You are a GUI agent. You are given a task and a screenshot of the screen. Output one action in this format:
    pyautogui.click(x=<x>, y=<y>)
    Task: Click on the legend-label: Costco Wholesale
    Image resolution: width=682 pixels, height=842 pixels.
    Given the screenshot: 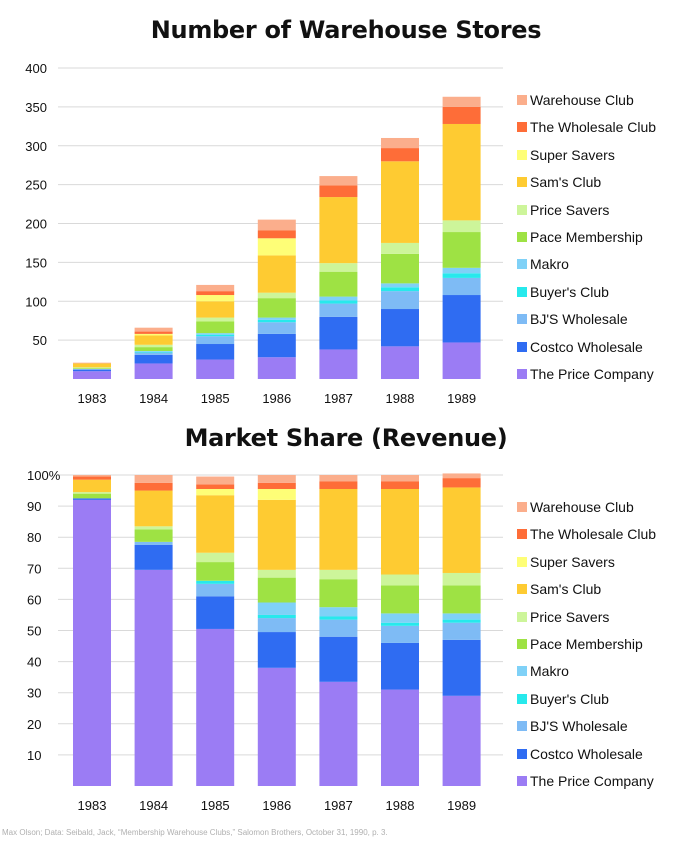 What is the action you would take?
    pyautogui.click(x=586, y=753)
    